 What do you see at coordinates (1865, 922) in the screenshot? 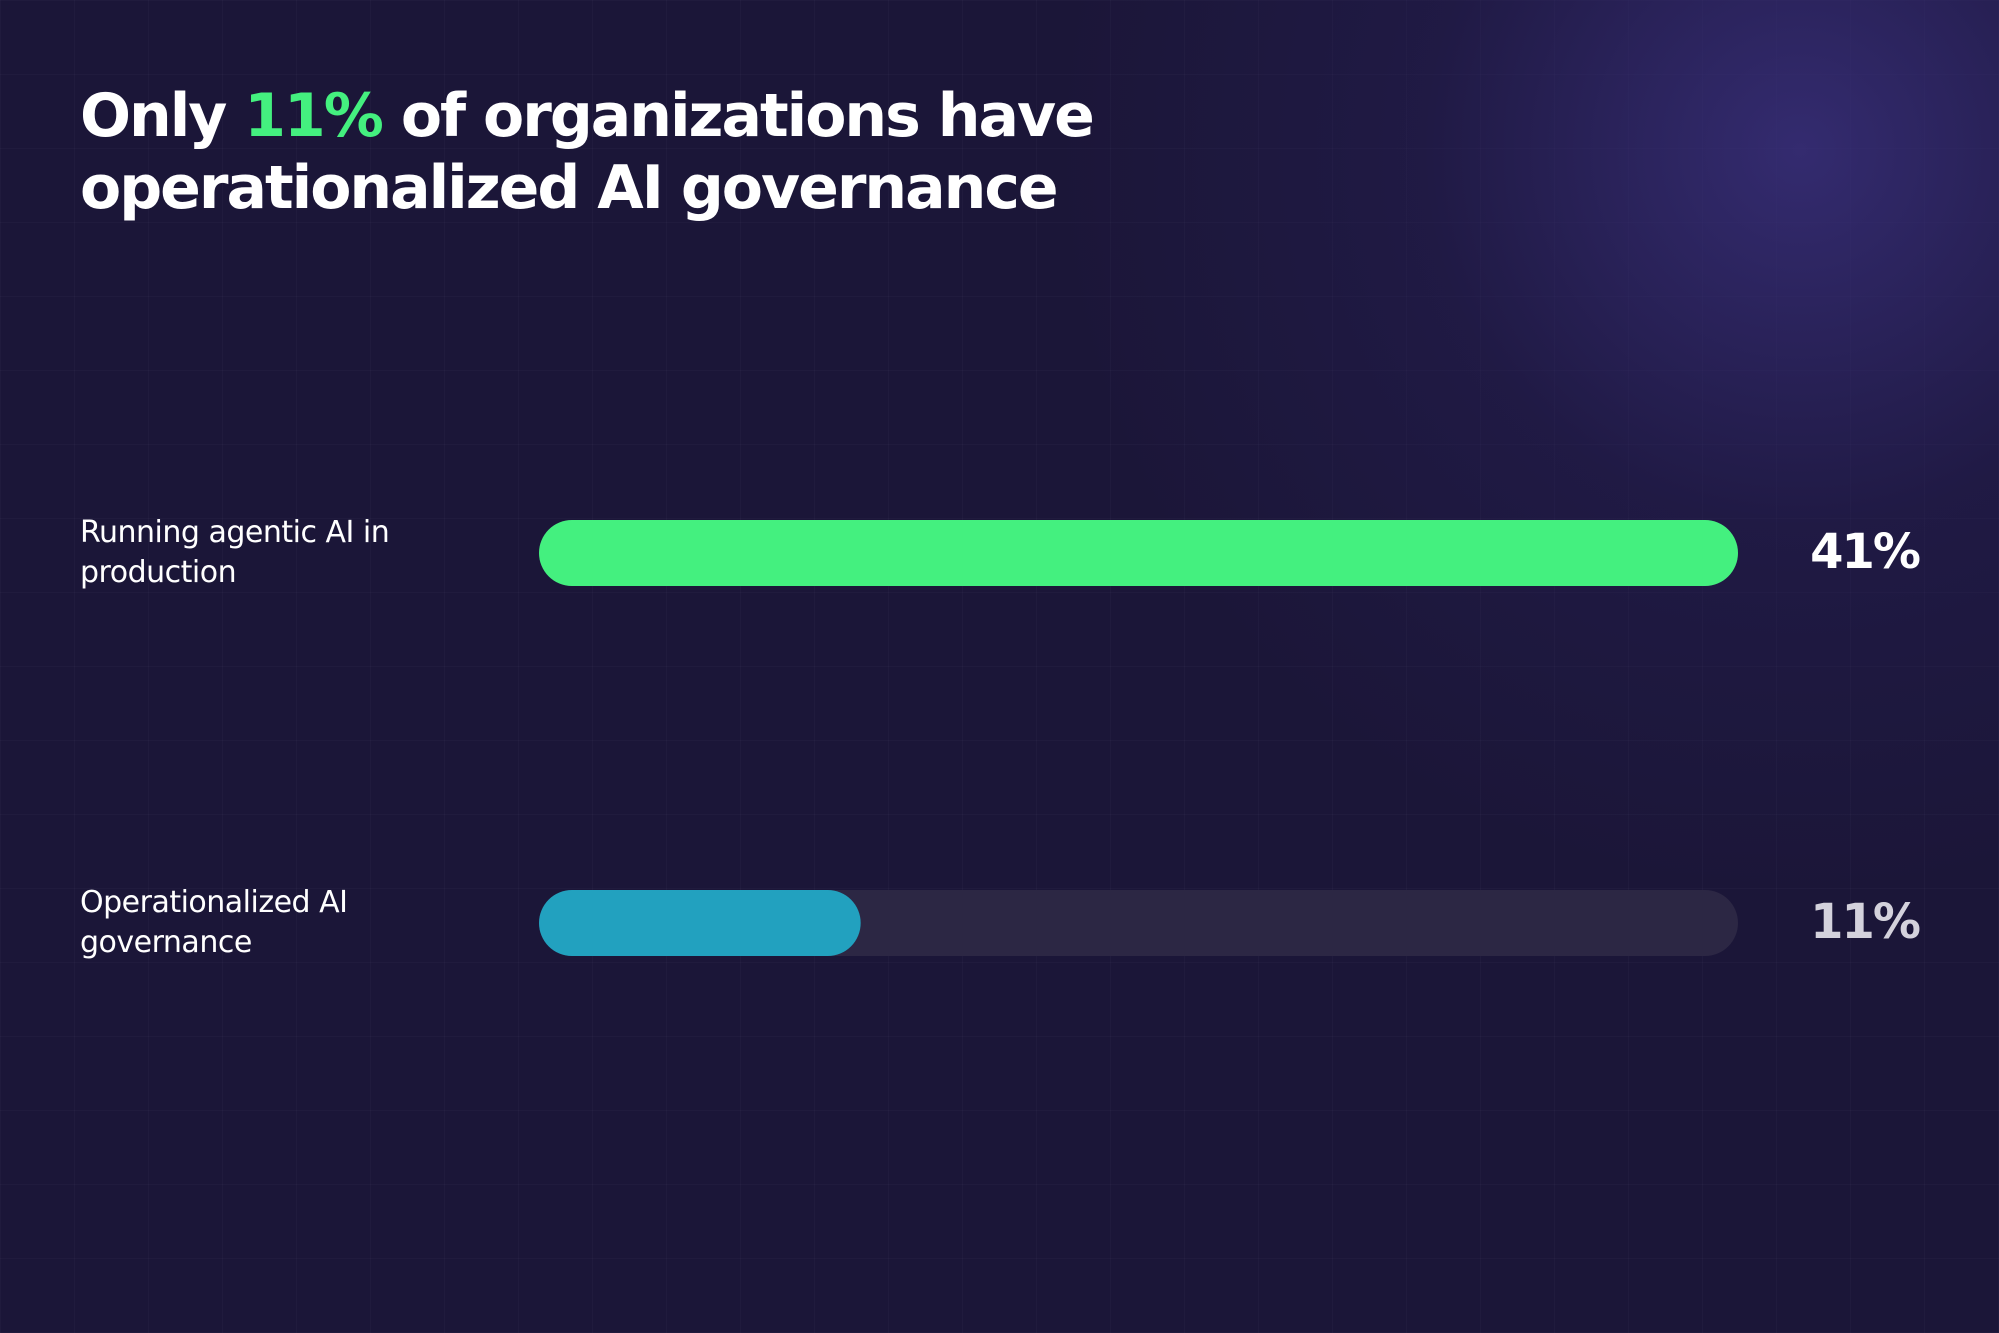
I see `value-label: 11%` at bounding box center [1865, 922].